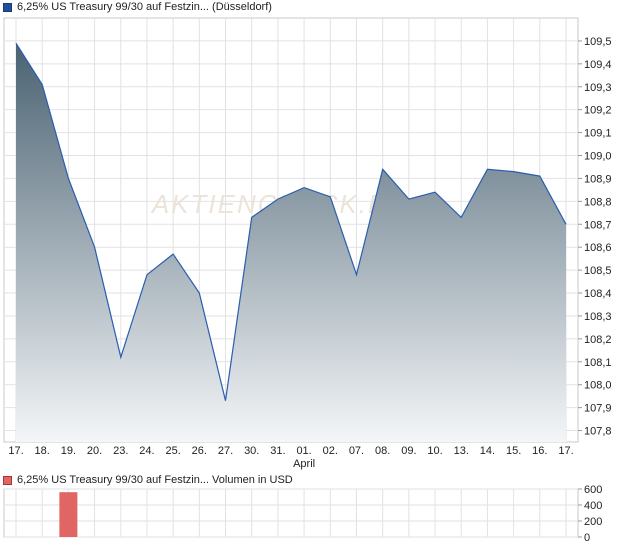  Describe the element at coordinates (487, 451) in the screenshot. I see `date-tick-label: 14.` at that location.